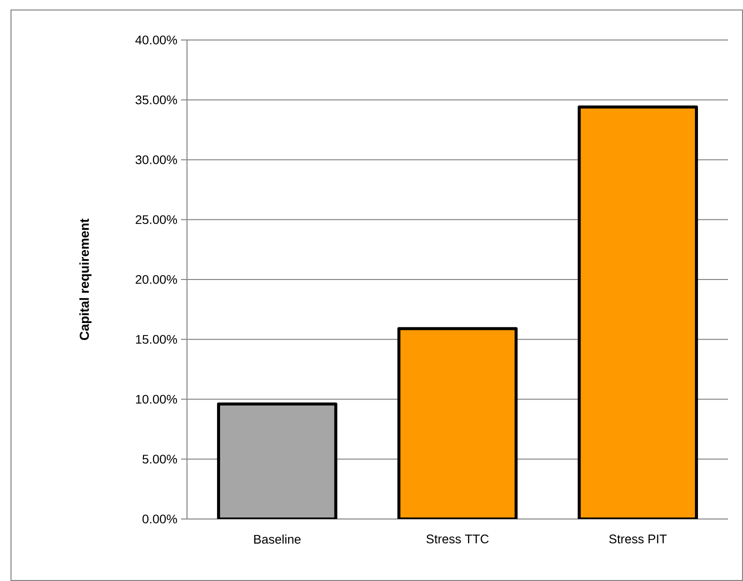  I want to click on y-tick-label: 30.00%, so click(157, 159).